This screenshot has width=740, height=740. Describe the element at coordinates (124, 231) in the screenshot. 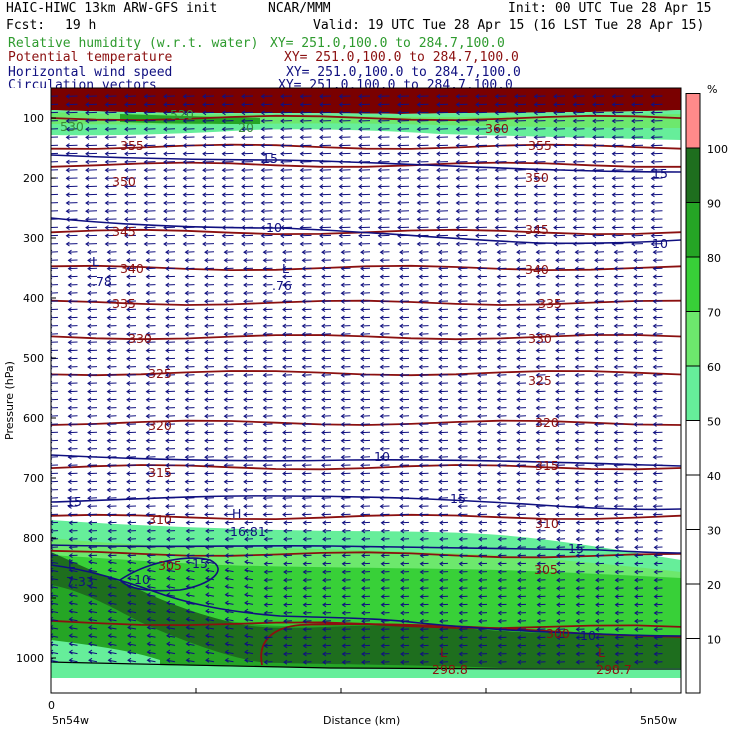

I see `theta-label-345-0: 345` at that location.